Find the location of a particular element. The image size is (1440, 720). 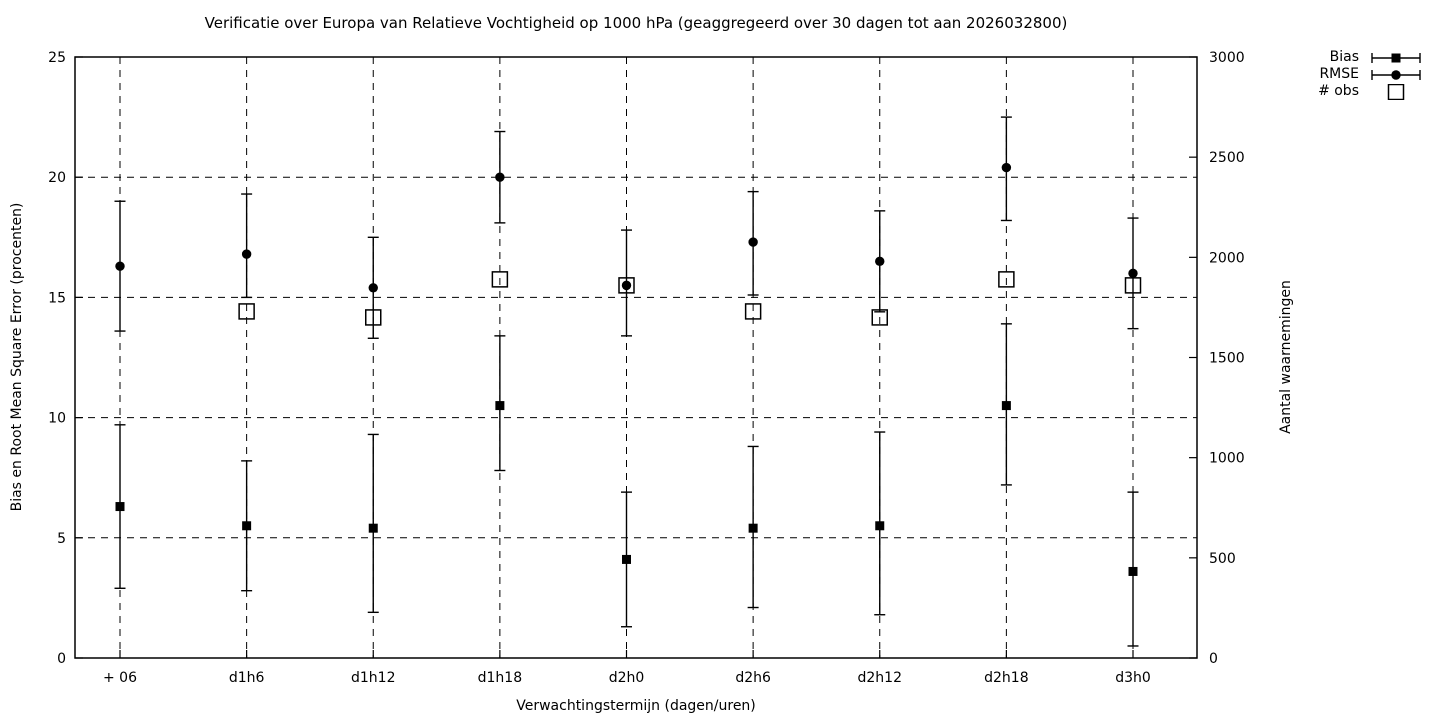

y-tick-label-left: 0 is located at coordinates (61, 659).